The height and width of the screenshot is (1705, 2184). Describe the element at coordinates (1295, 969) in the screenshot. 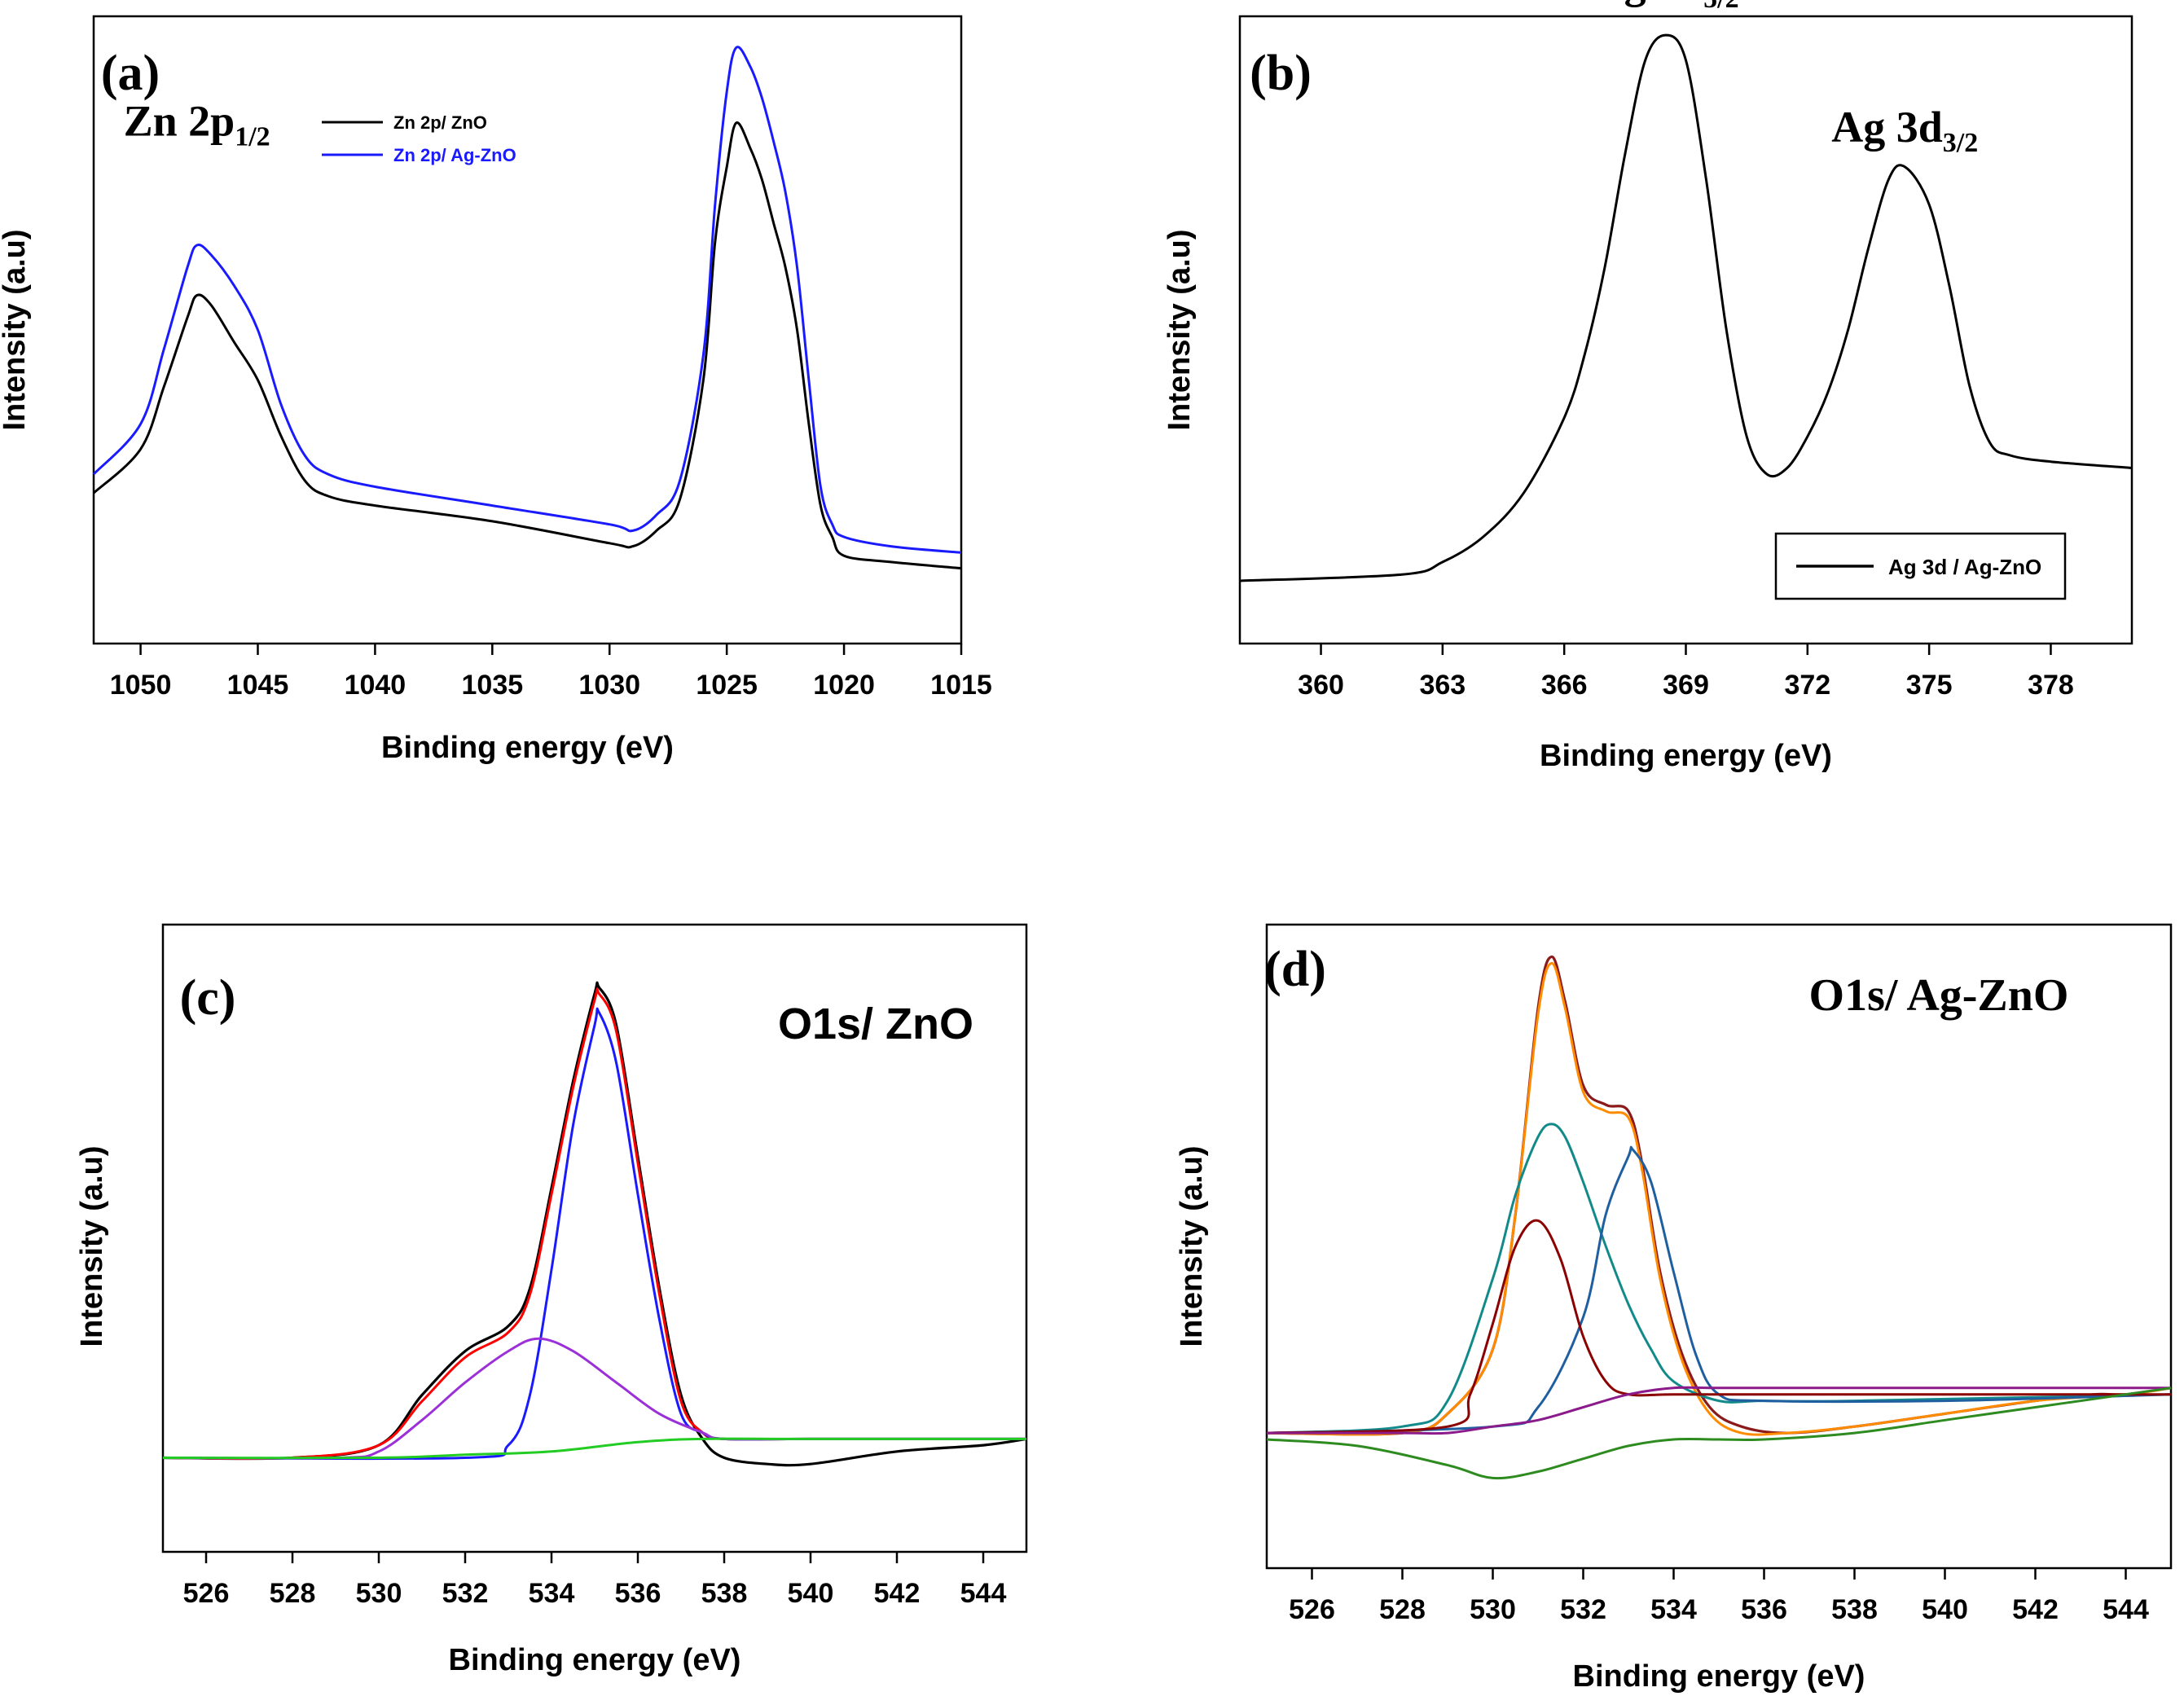

I see `panel-label: (d)` at that location.